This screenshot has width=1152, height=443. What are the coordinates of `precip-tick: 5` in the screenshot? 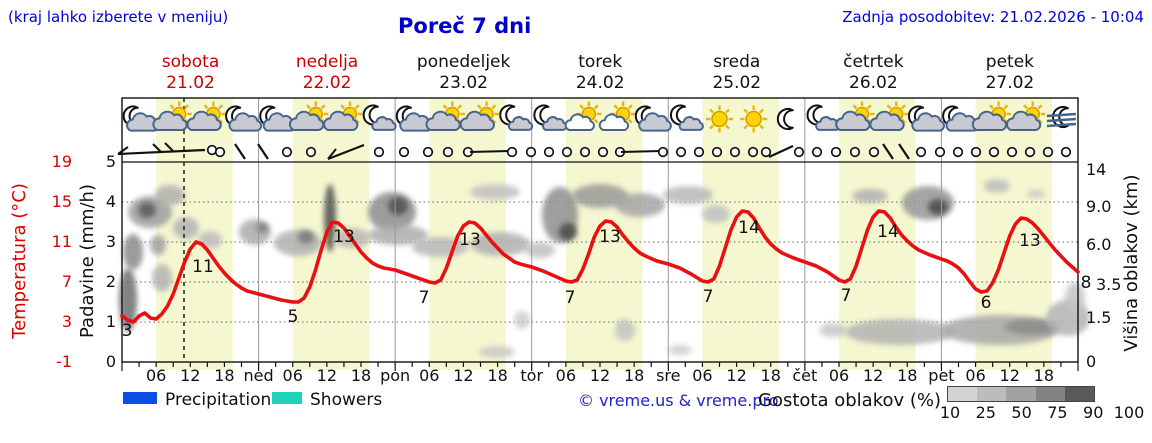 It's located at (110, 161).